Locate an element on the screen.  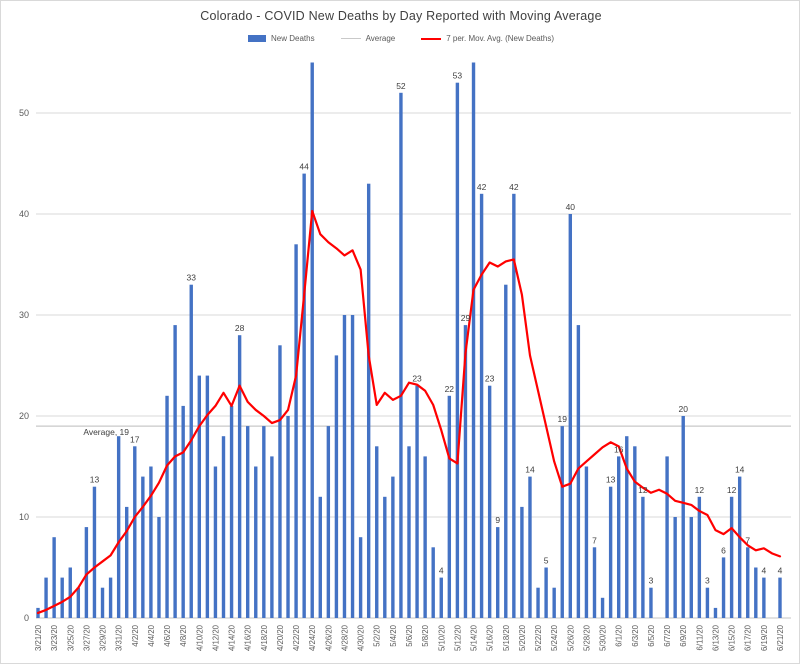
bar-4/20/20 is located at coordinates (280, 481).